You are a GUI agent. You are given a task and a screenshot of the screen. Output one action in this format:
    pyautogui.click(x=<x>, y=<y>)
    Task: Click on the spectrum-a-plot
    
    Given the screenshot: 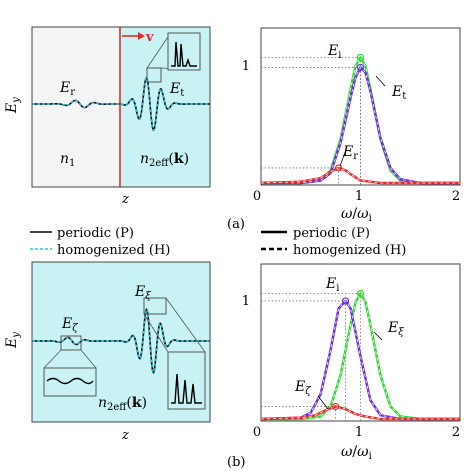 What is the action you would take?
    pyautogui.click(x=360, y=119)
    